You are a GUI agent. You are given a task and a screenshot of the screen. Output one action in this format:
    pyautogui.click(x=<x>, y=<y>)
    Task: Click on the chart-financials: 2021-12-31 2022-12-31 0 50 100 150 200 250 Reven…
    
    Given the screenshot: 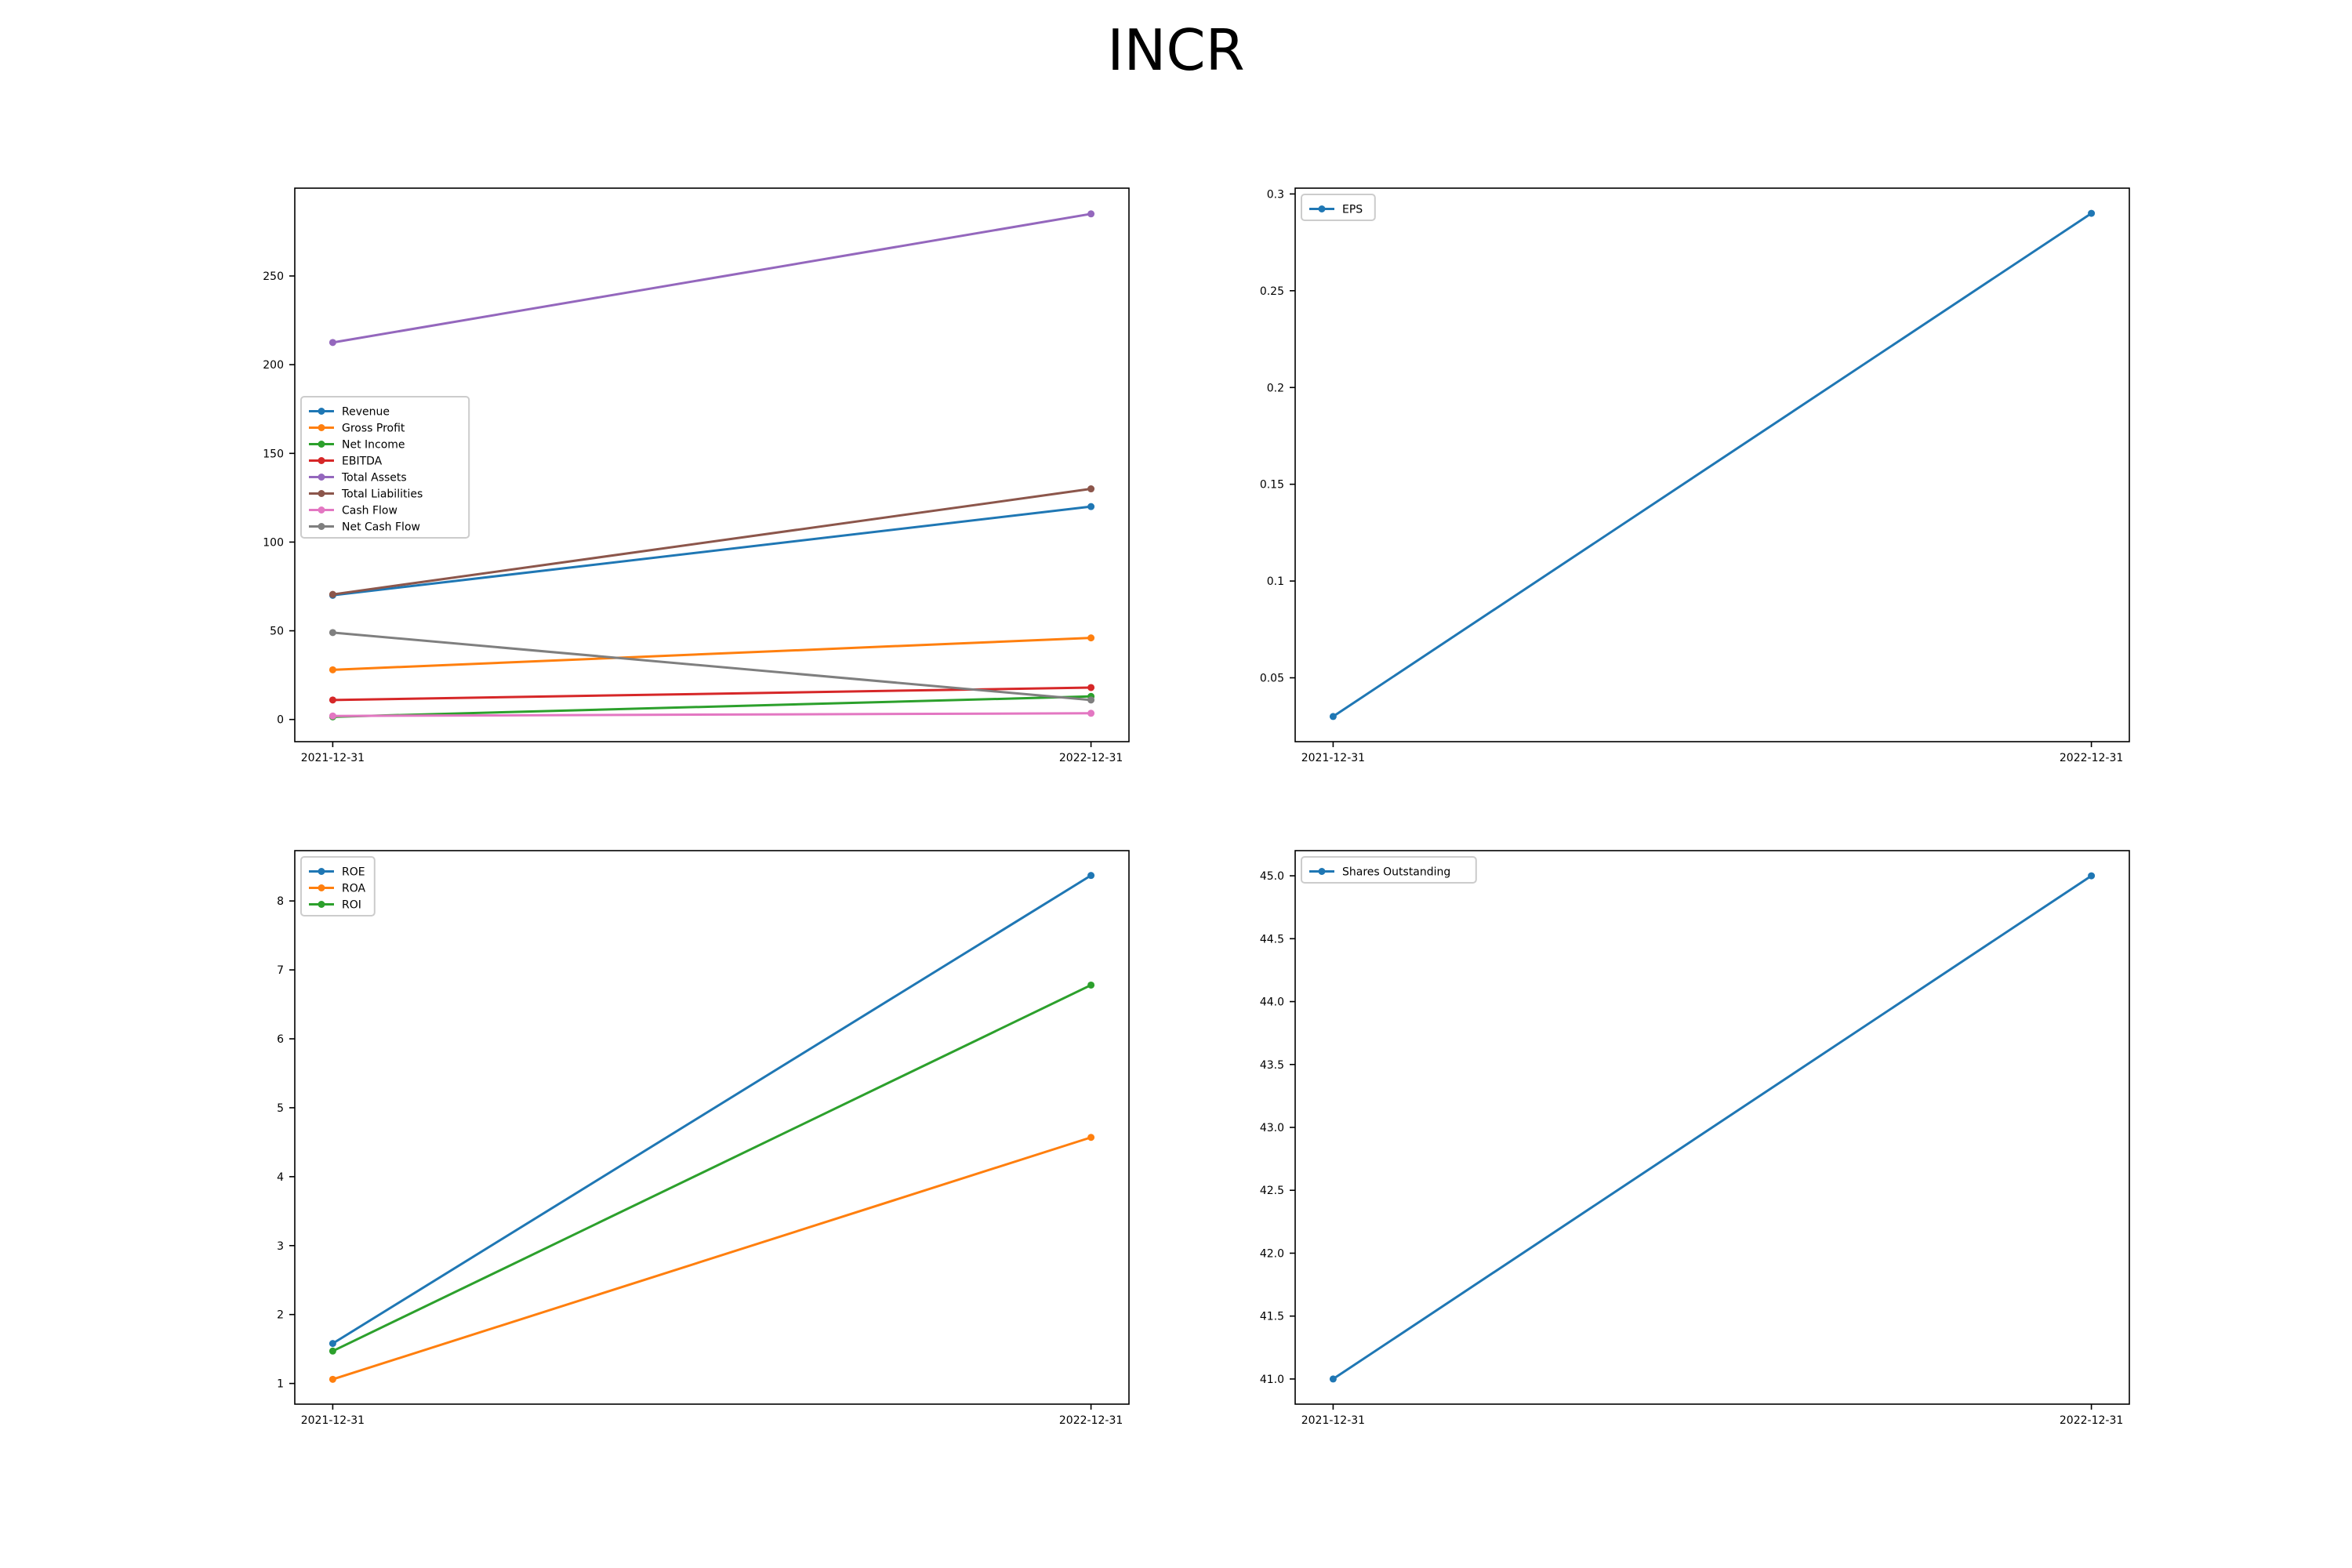 What is the action you would take?
    pyautogui.click(x=696, y=475)
    